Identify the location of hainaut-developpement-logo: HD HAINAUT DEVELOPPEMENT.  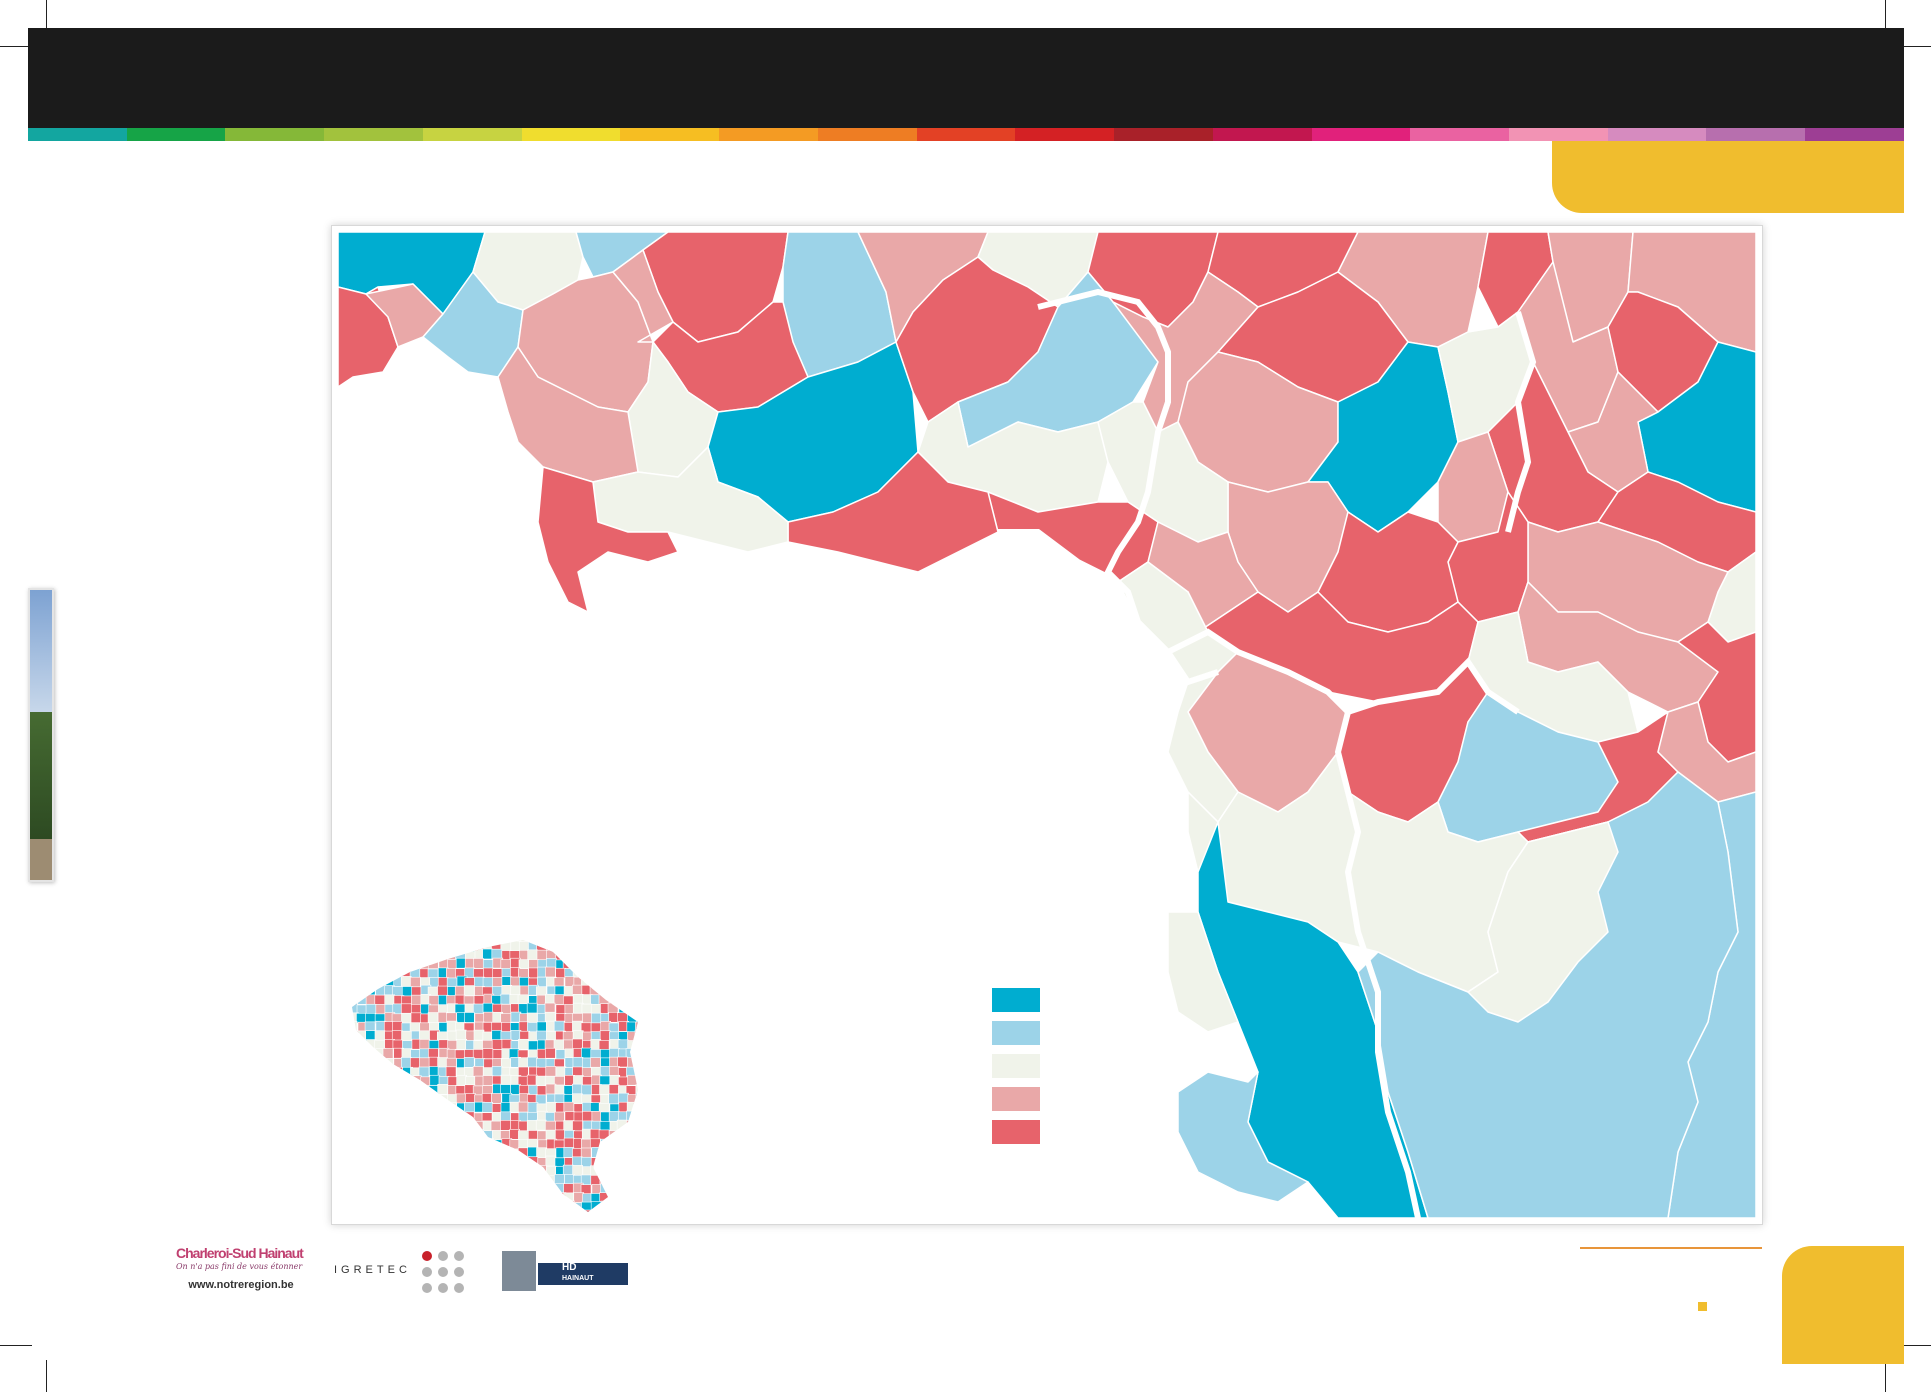
(567, 1272).